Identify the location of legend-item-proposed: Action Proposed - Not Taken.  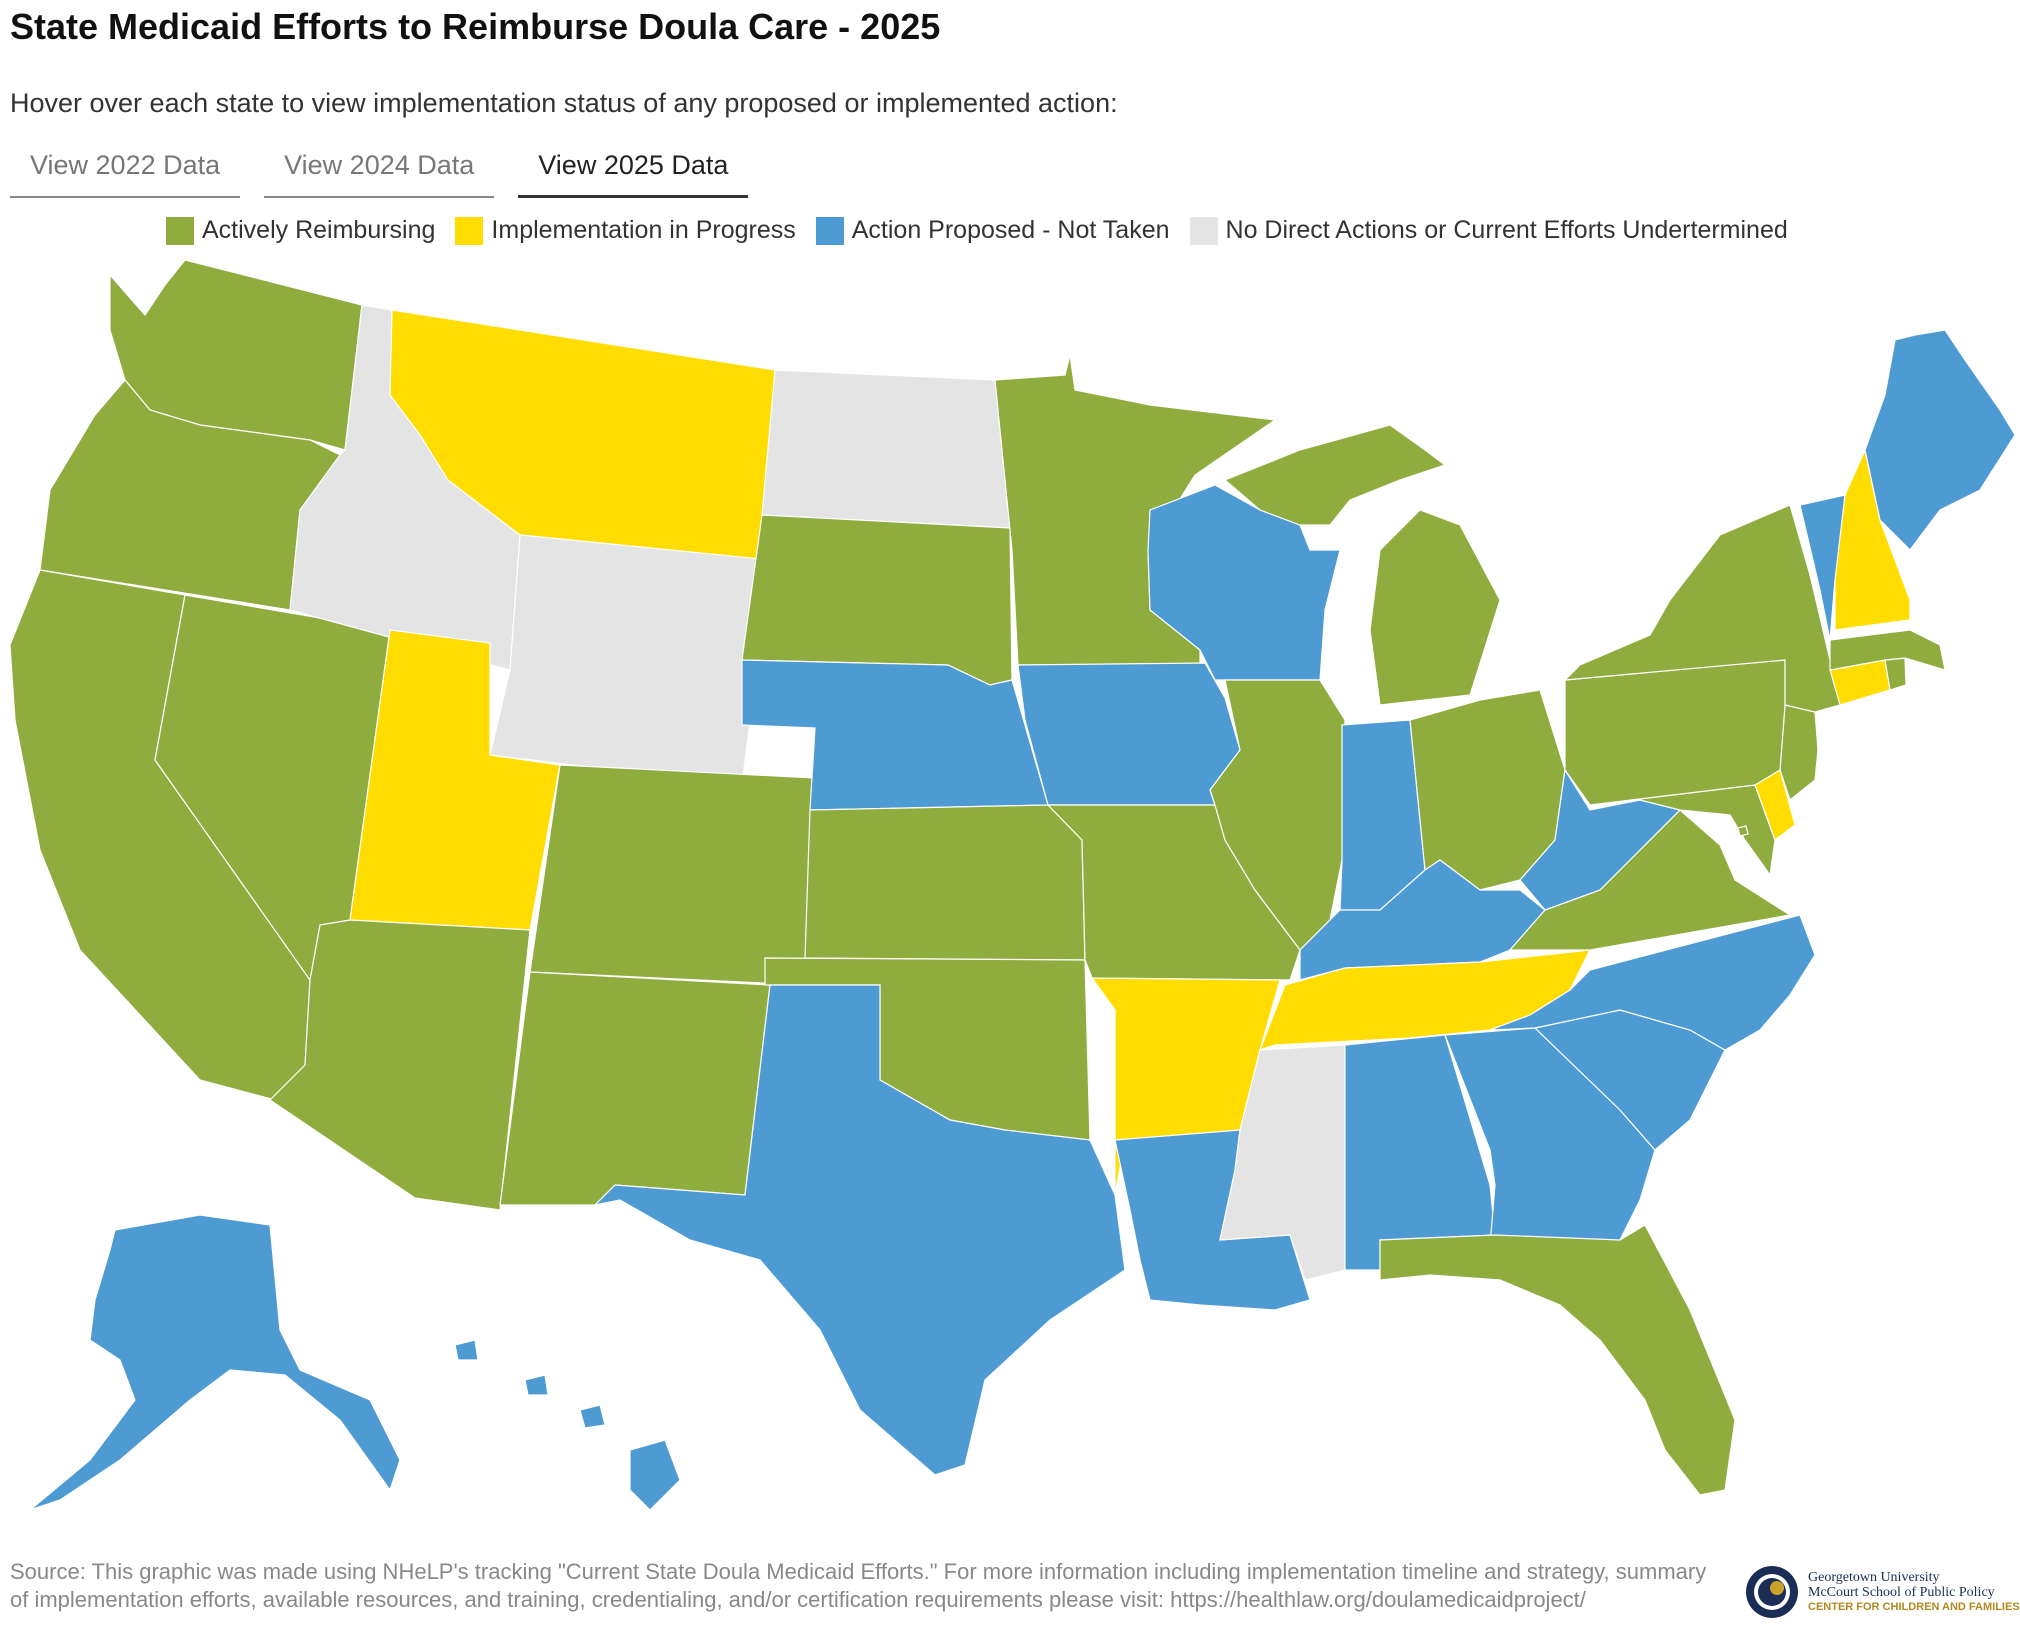
(992, 230).